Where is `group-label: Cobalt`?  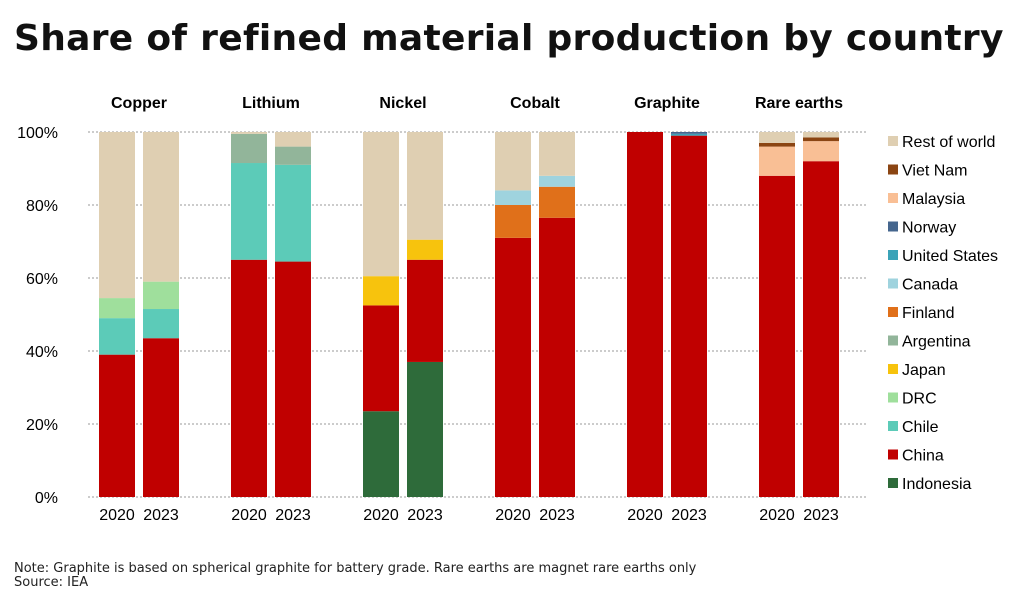 group-label: Cobalt is located at coordinates (535, 103).